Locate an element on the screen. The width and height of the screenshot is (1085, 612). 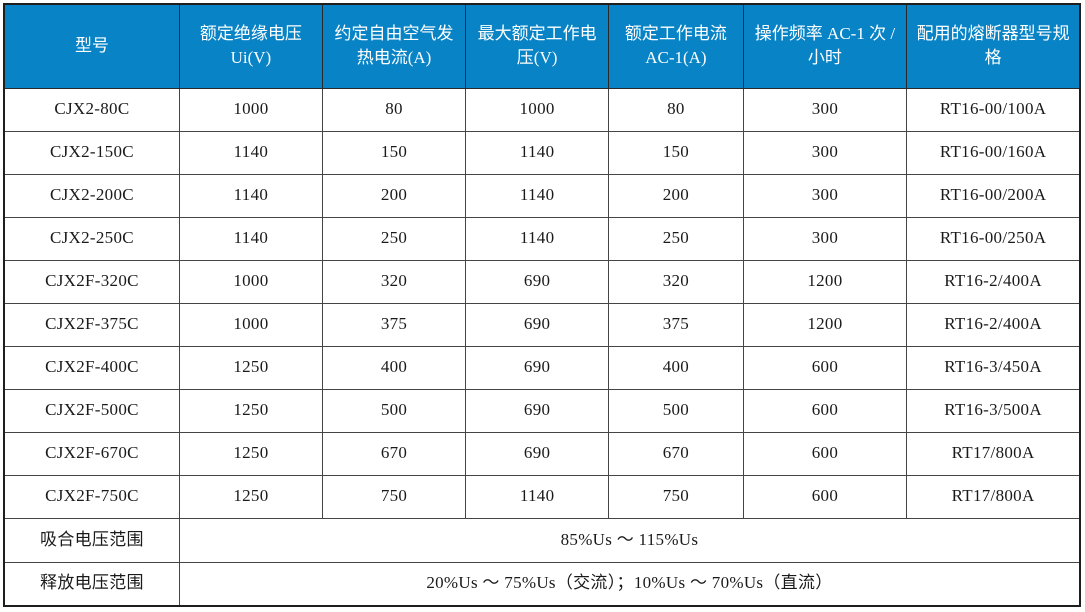
model-cell: CJX2-80C is located at coordinates (91, 109).